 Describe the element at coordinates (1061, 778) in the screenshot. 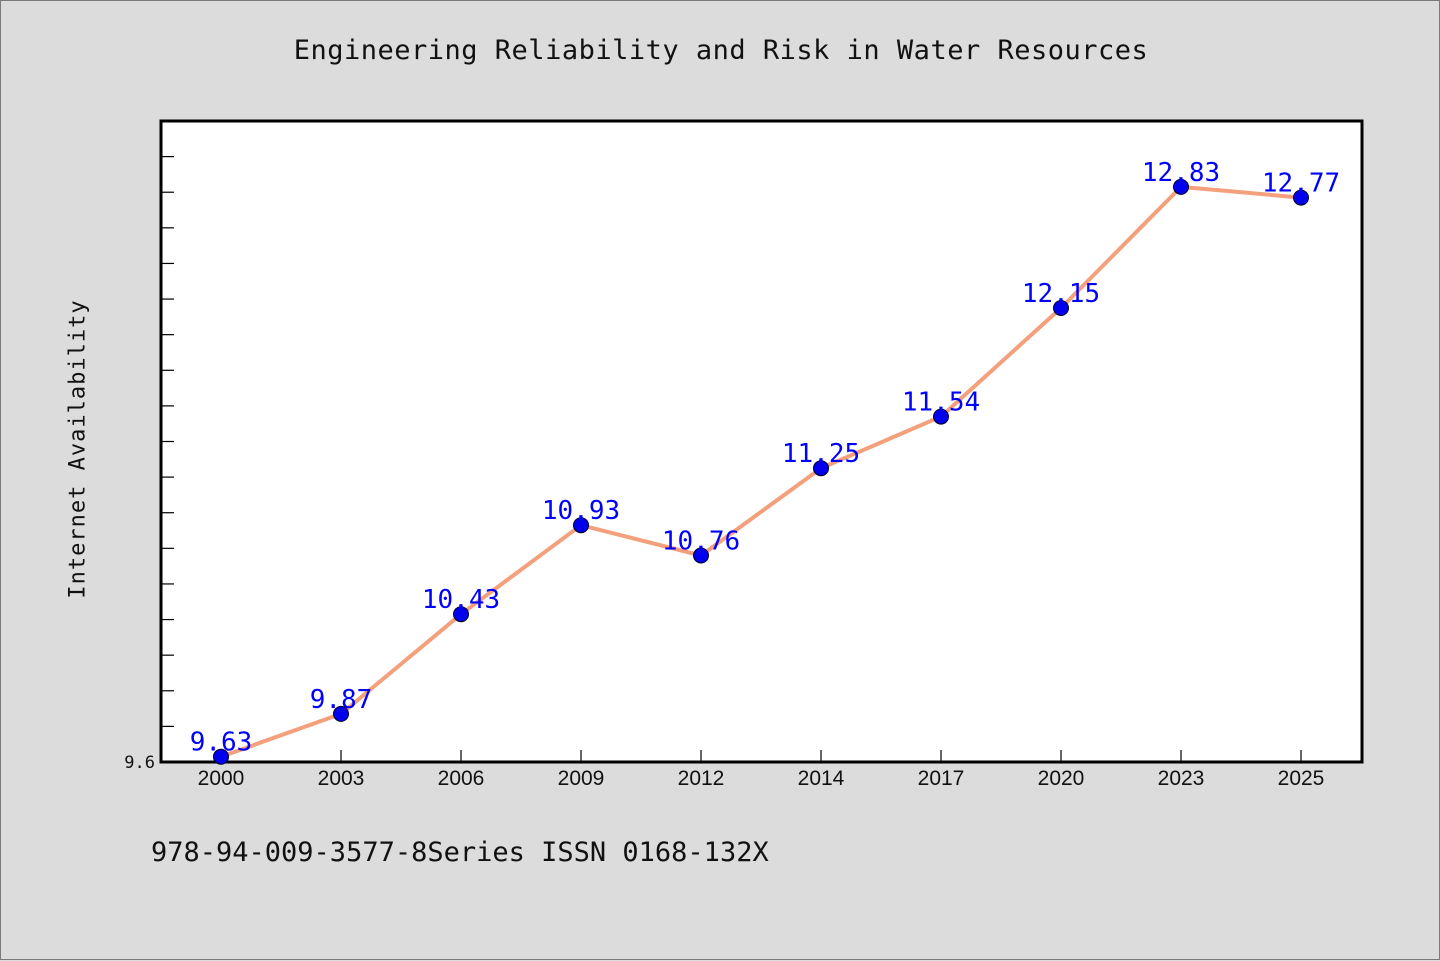

I see `x-tick-label: 2020` at that location.